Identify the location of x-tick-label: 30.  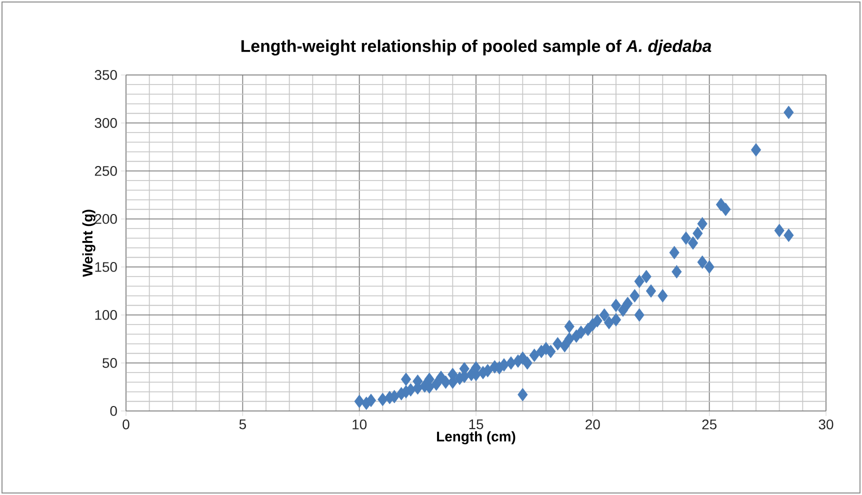
(826, 424).